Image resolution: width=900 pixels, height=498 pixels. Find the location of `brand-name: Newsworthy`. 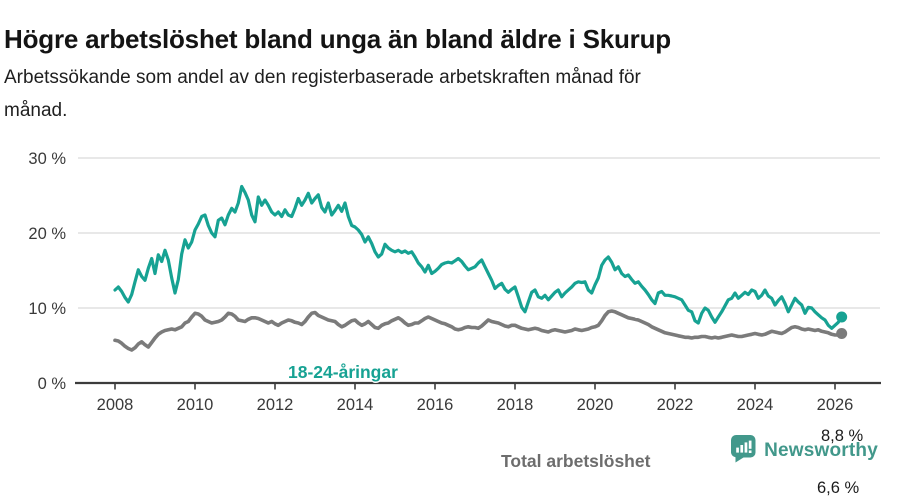

brand-name: Newsworthy is located at coordinates (821, 450).